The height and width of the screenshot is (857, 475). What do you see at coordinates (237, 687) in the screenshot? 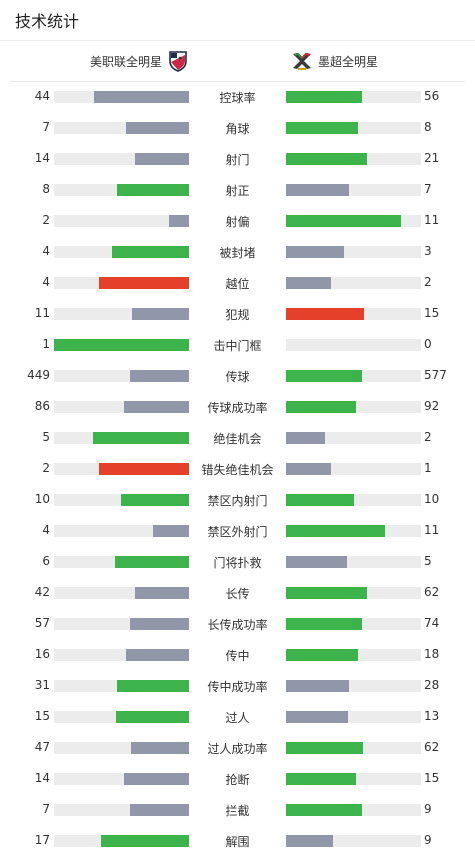
I see `stat-label: 传中成功率` at bounding box center [237, 687].